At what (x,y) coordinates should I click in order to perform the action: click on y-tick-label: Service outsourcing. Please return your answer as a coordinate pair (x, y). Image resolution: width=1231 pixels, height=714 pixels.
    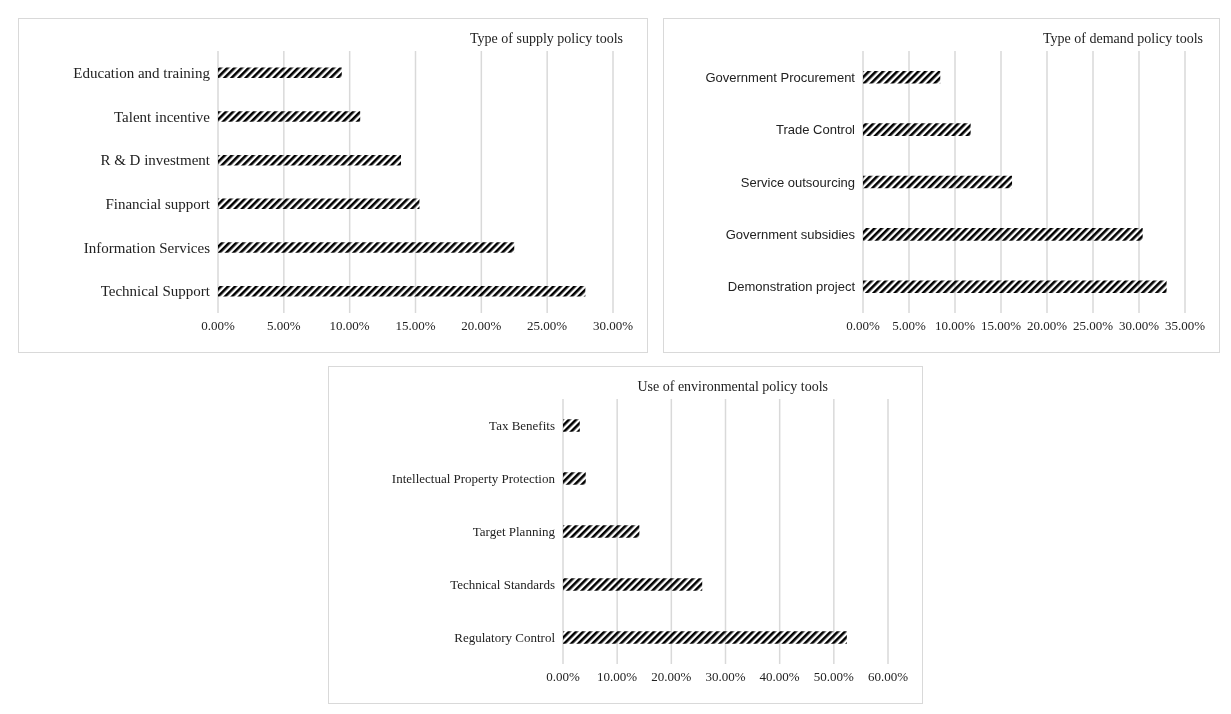
    Looking at the image, I should click on (797, 182).